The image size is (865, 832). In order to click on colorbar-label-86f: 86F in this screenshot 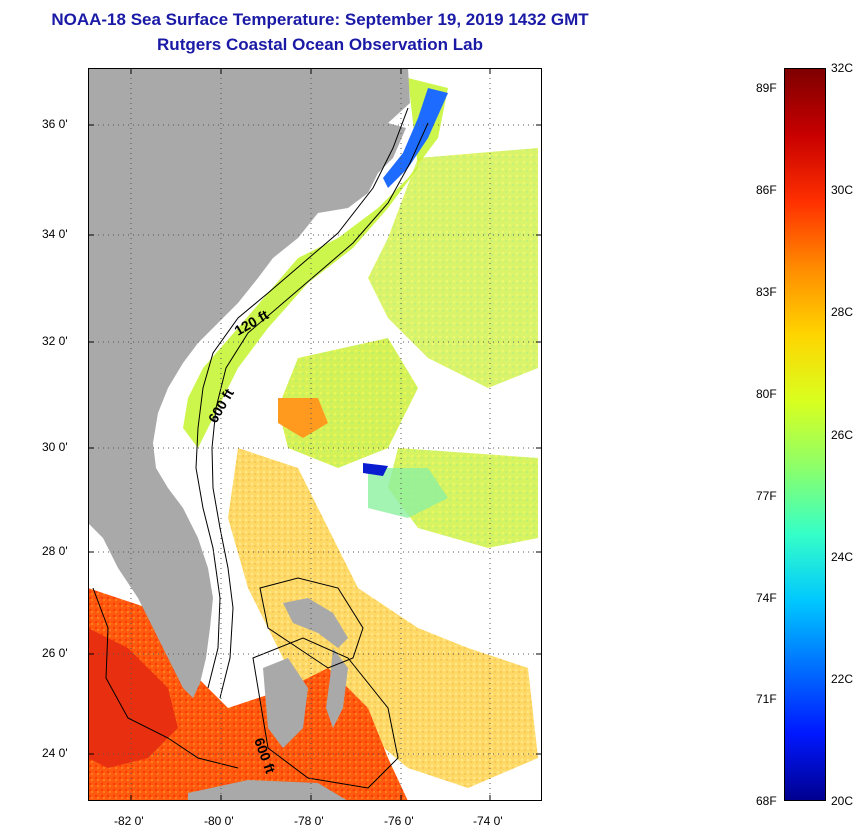, I will do `click(766, 190)`.